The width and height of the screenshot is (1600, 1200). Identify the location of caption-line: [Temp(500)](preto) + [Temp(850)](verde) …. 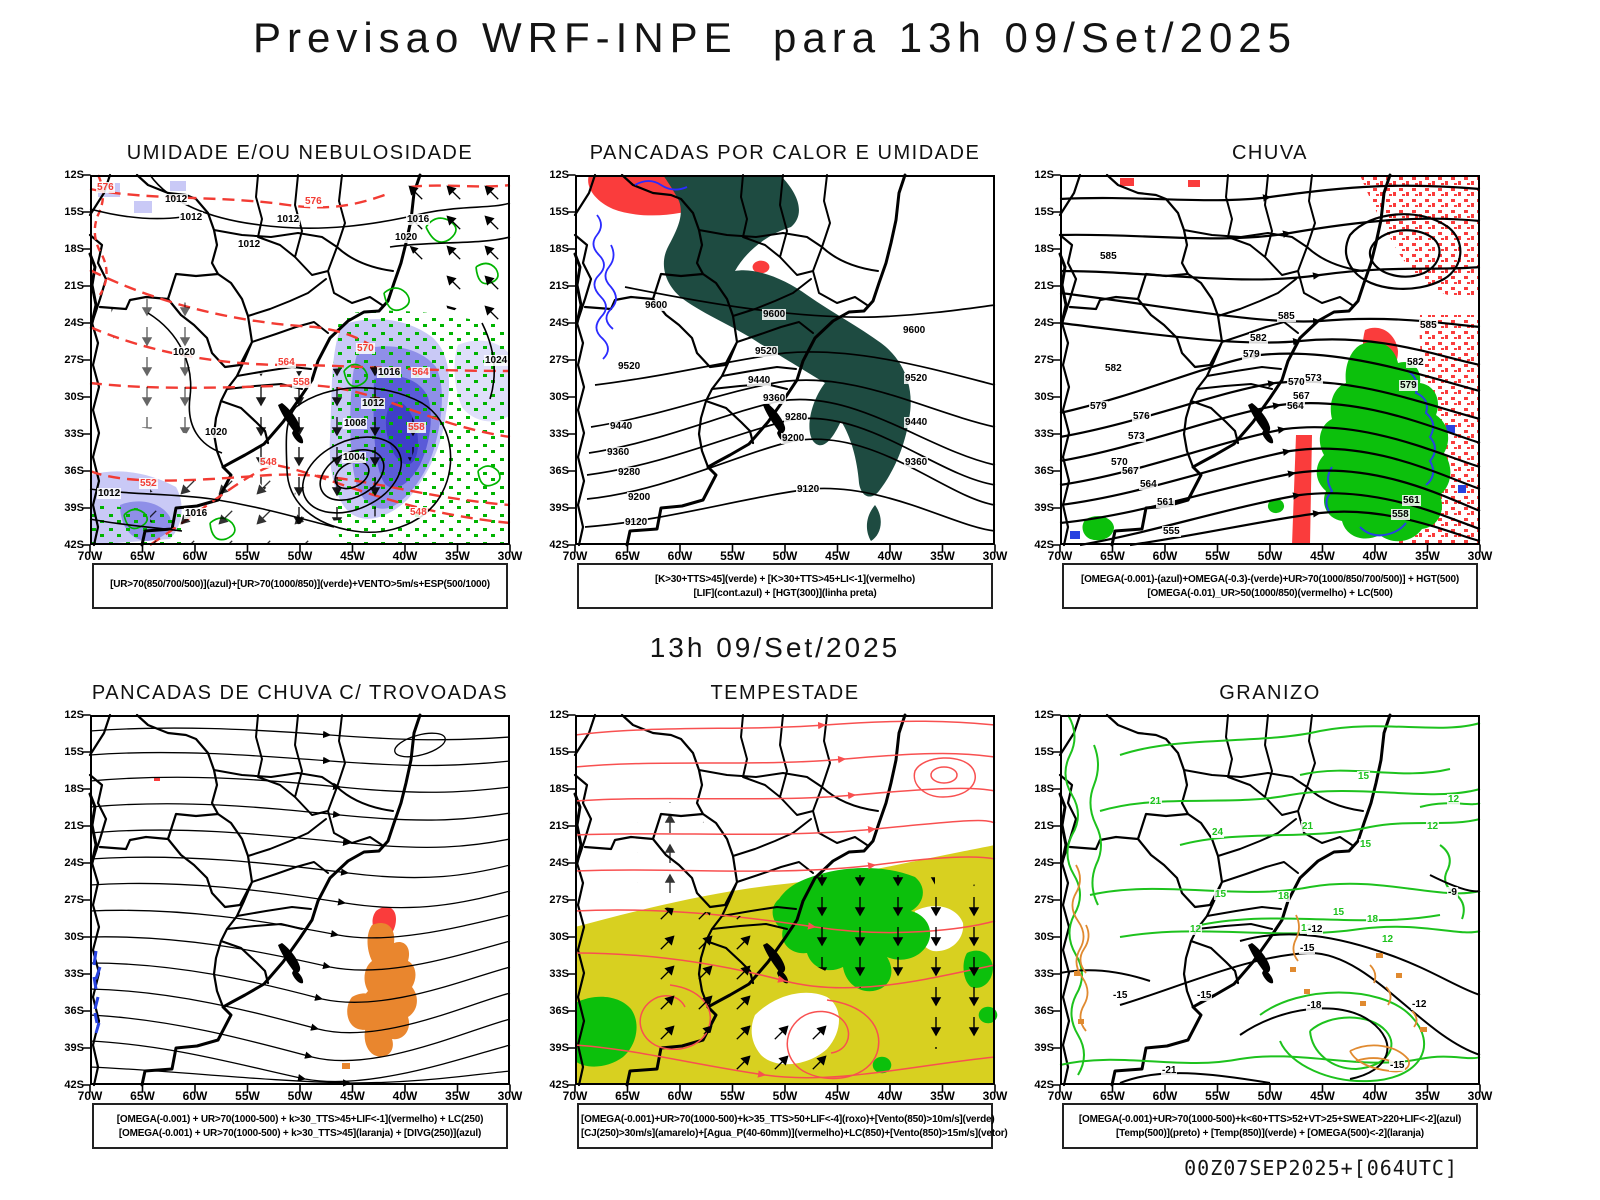
(1270, 1133).